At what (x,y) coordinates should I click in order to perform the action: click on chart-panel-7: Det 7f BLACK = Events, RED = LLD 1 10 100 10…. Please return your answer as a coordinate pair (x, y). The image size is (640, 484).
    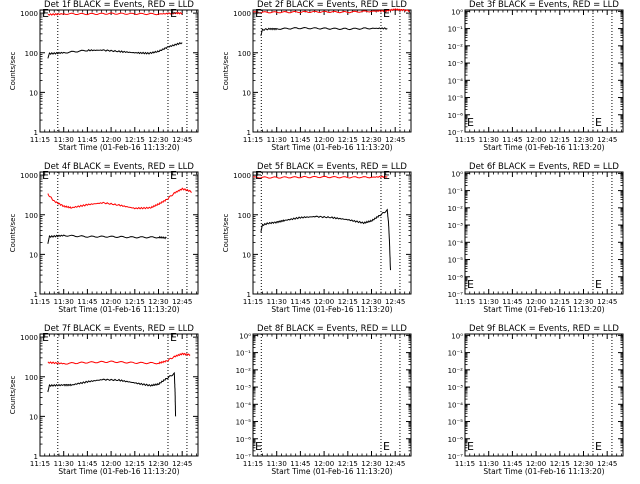
    Looking at the image, I should click on (104, 400).